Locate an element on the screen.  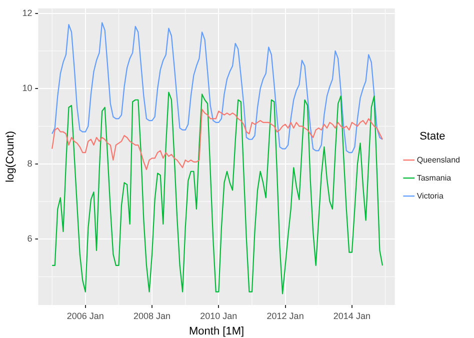
y-tick-label: 10 is located at coordinates (27, 88).